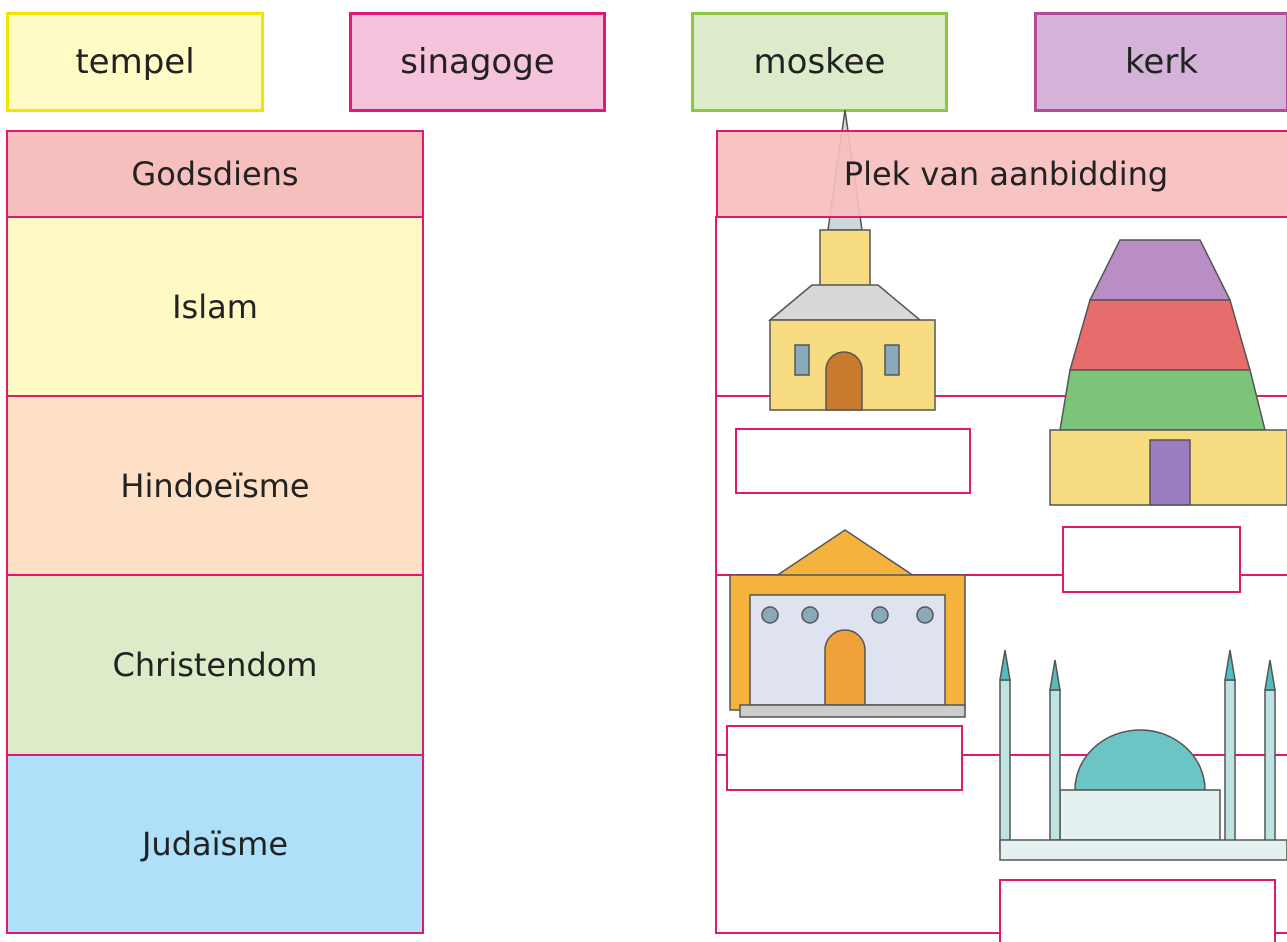 This screenshot has height=942, width=1287. Describe the element at coordinates (135, 62) in the screenshot. I see `word-card: tempel` at that location.